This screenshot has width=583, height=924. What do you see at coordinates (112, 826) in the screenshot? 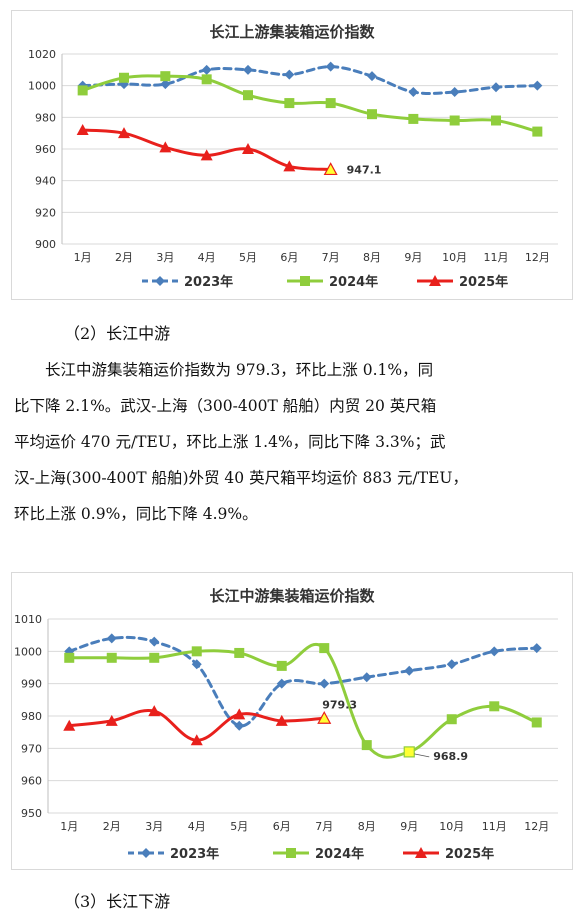
I see `x-tick-label: 2月` at bounding box center [112, 826].